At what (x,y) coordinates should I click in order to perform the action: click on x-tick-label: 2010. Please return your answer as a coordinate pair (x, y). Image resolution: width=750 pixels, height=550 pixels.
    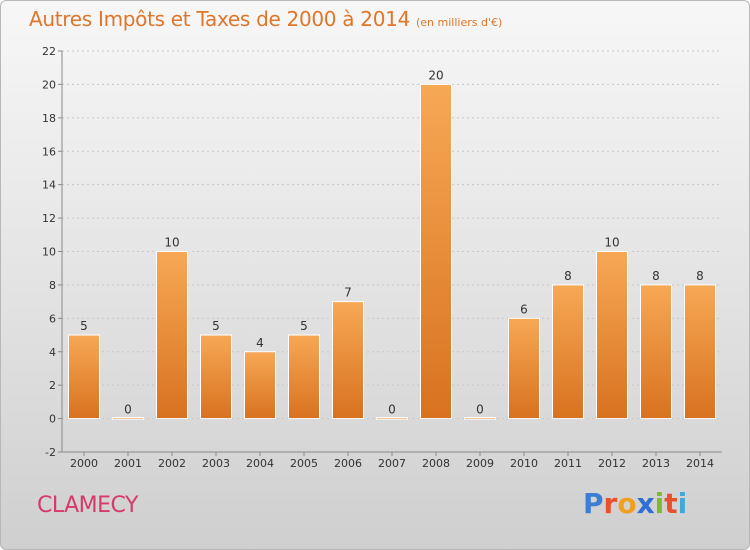
    Looking at the image, I should click on (524, 463).